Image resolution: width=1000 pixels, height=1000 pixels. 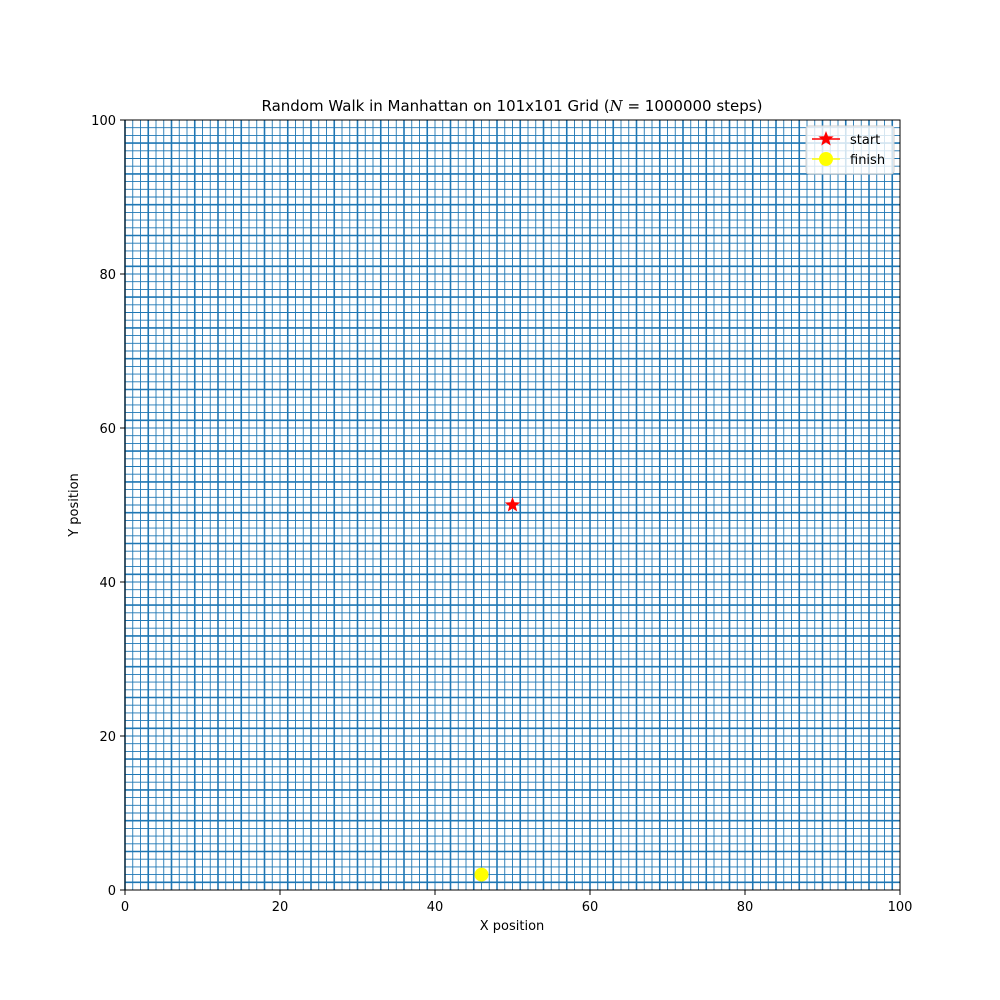 What do you see at coordinates (103, 121) in the screenshot?
I see `y-tick-label: 100` at bounding box center [103, 121].